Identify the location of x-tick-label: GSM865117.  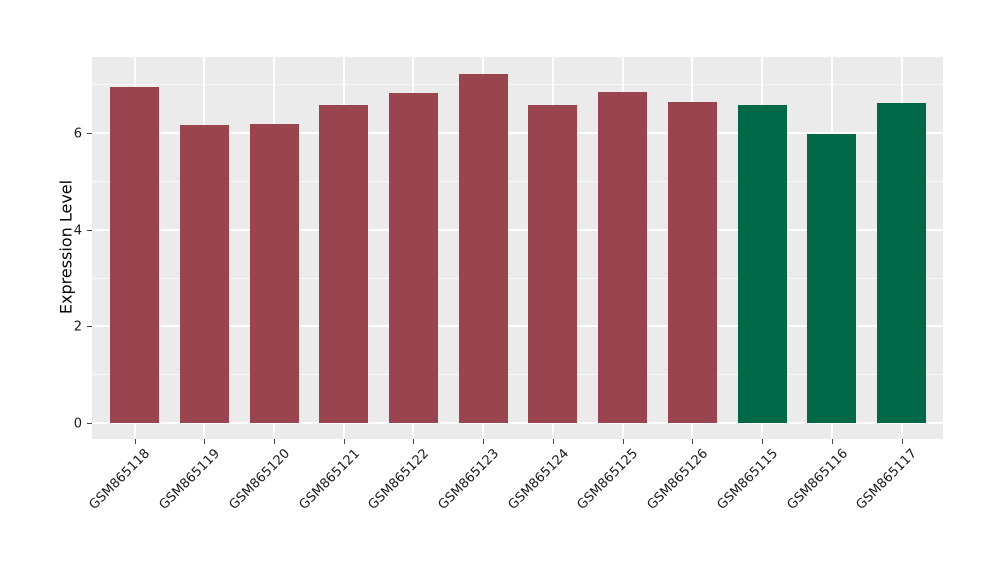
(887, 479).